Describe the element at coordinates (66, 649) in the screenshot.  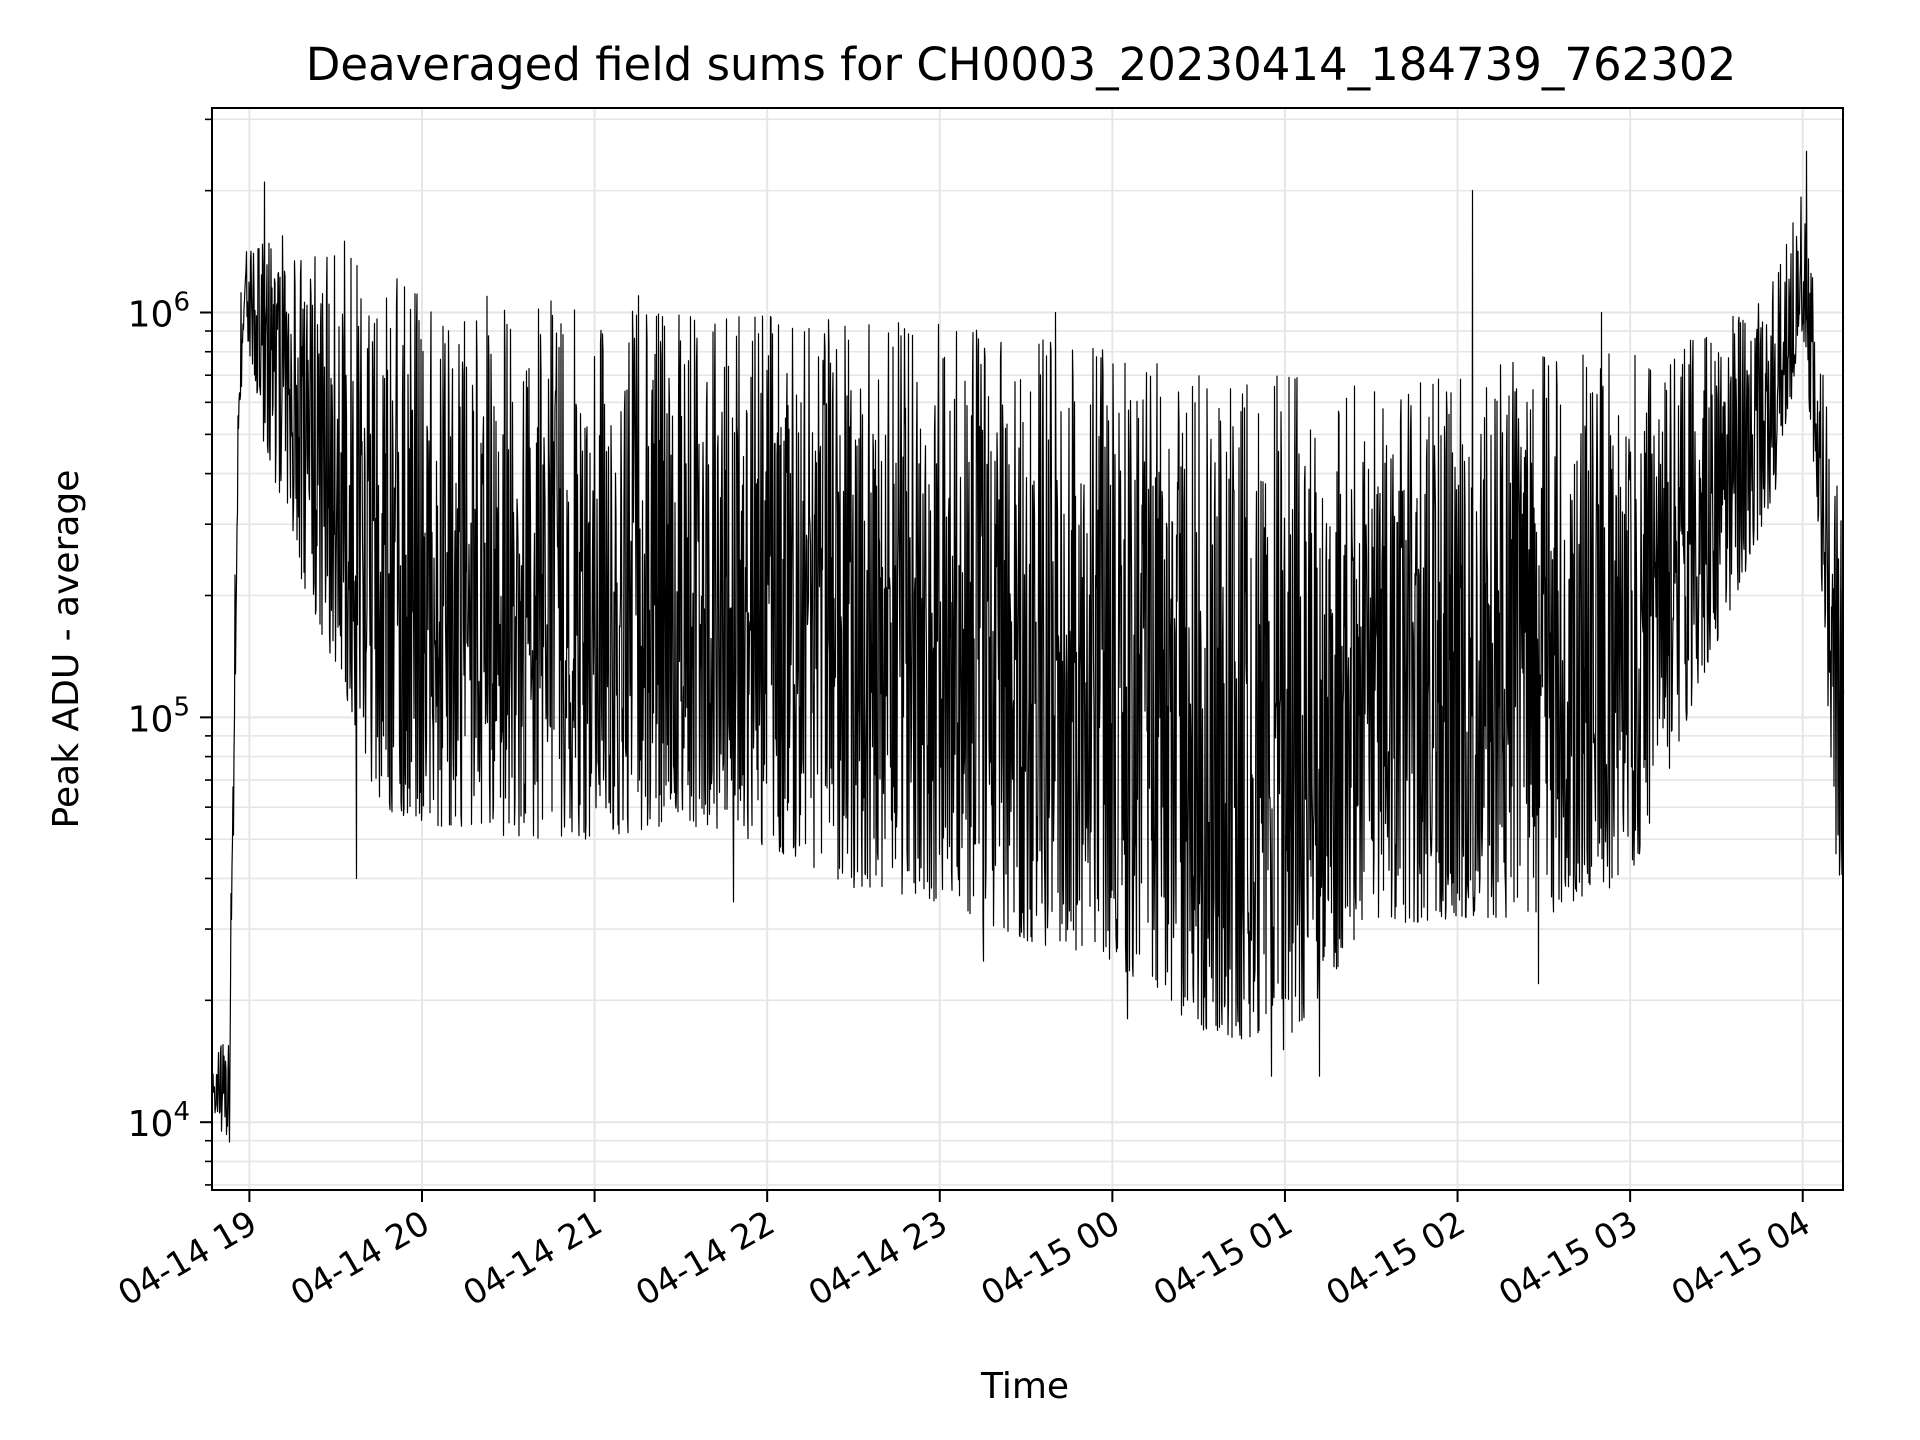
I see `y-axis-label: Peak ADU - average` at that location.